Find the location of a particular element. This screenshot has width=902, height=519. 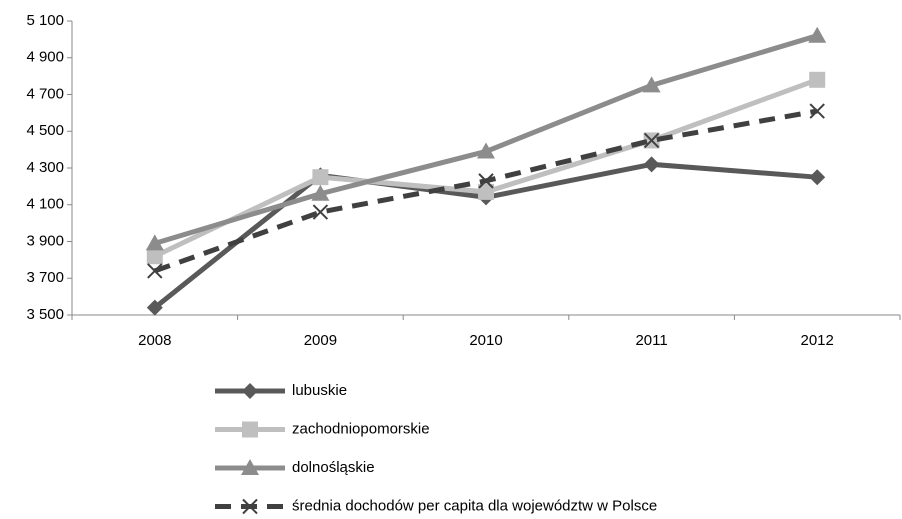

y-tick-label: 3 500 is located at coordinates (45, 314).